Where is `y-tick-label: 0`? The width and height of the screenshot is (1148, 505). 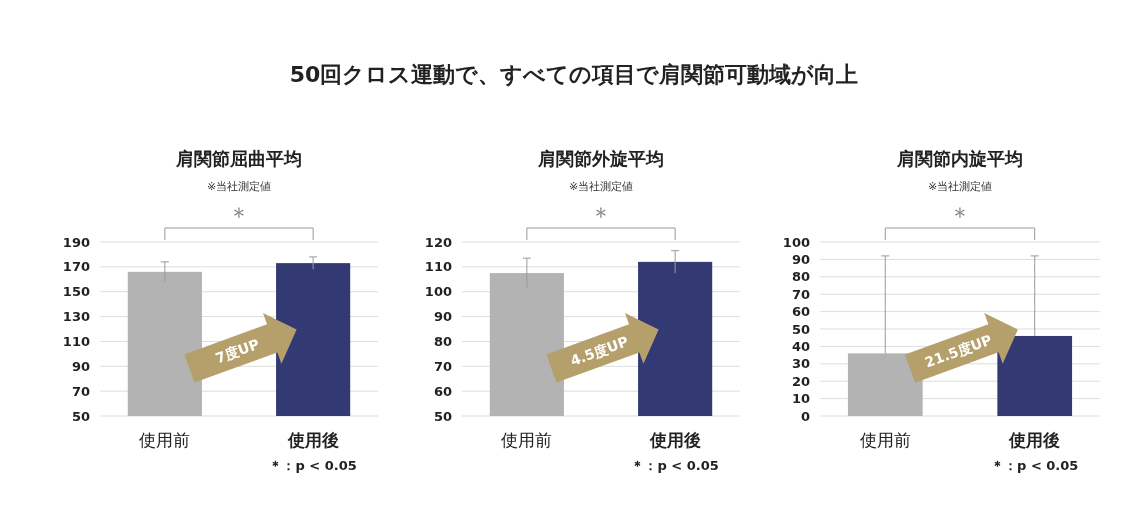 y-tick-label: 0 is located at coordinates (805, 416).